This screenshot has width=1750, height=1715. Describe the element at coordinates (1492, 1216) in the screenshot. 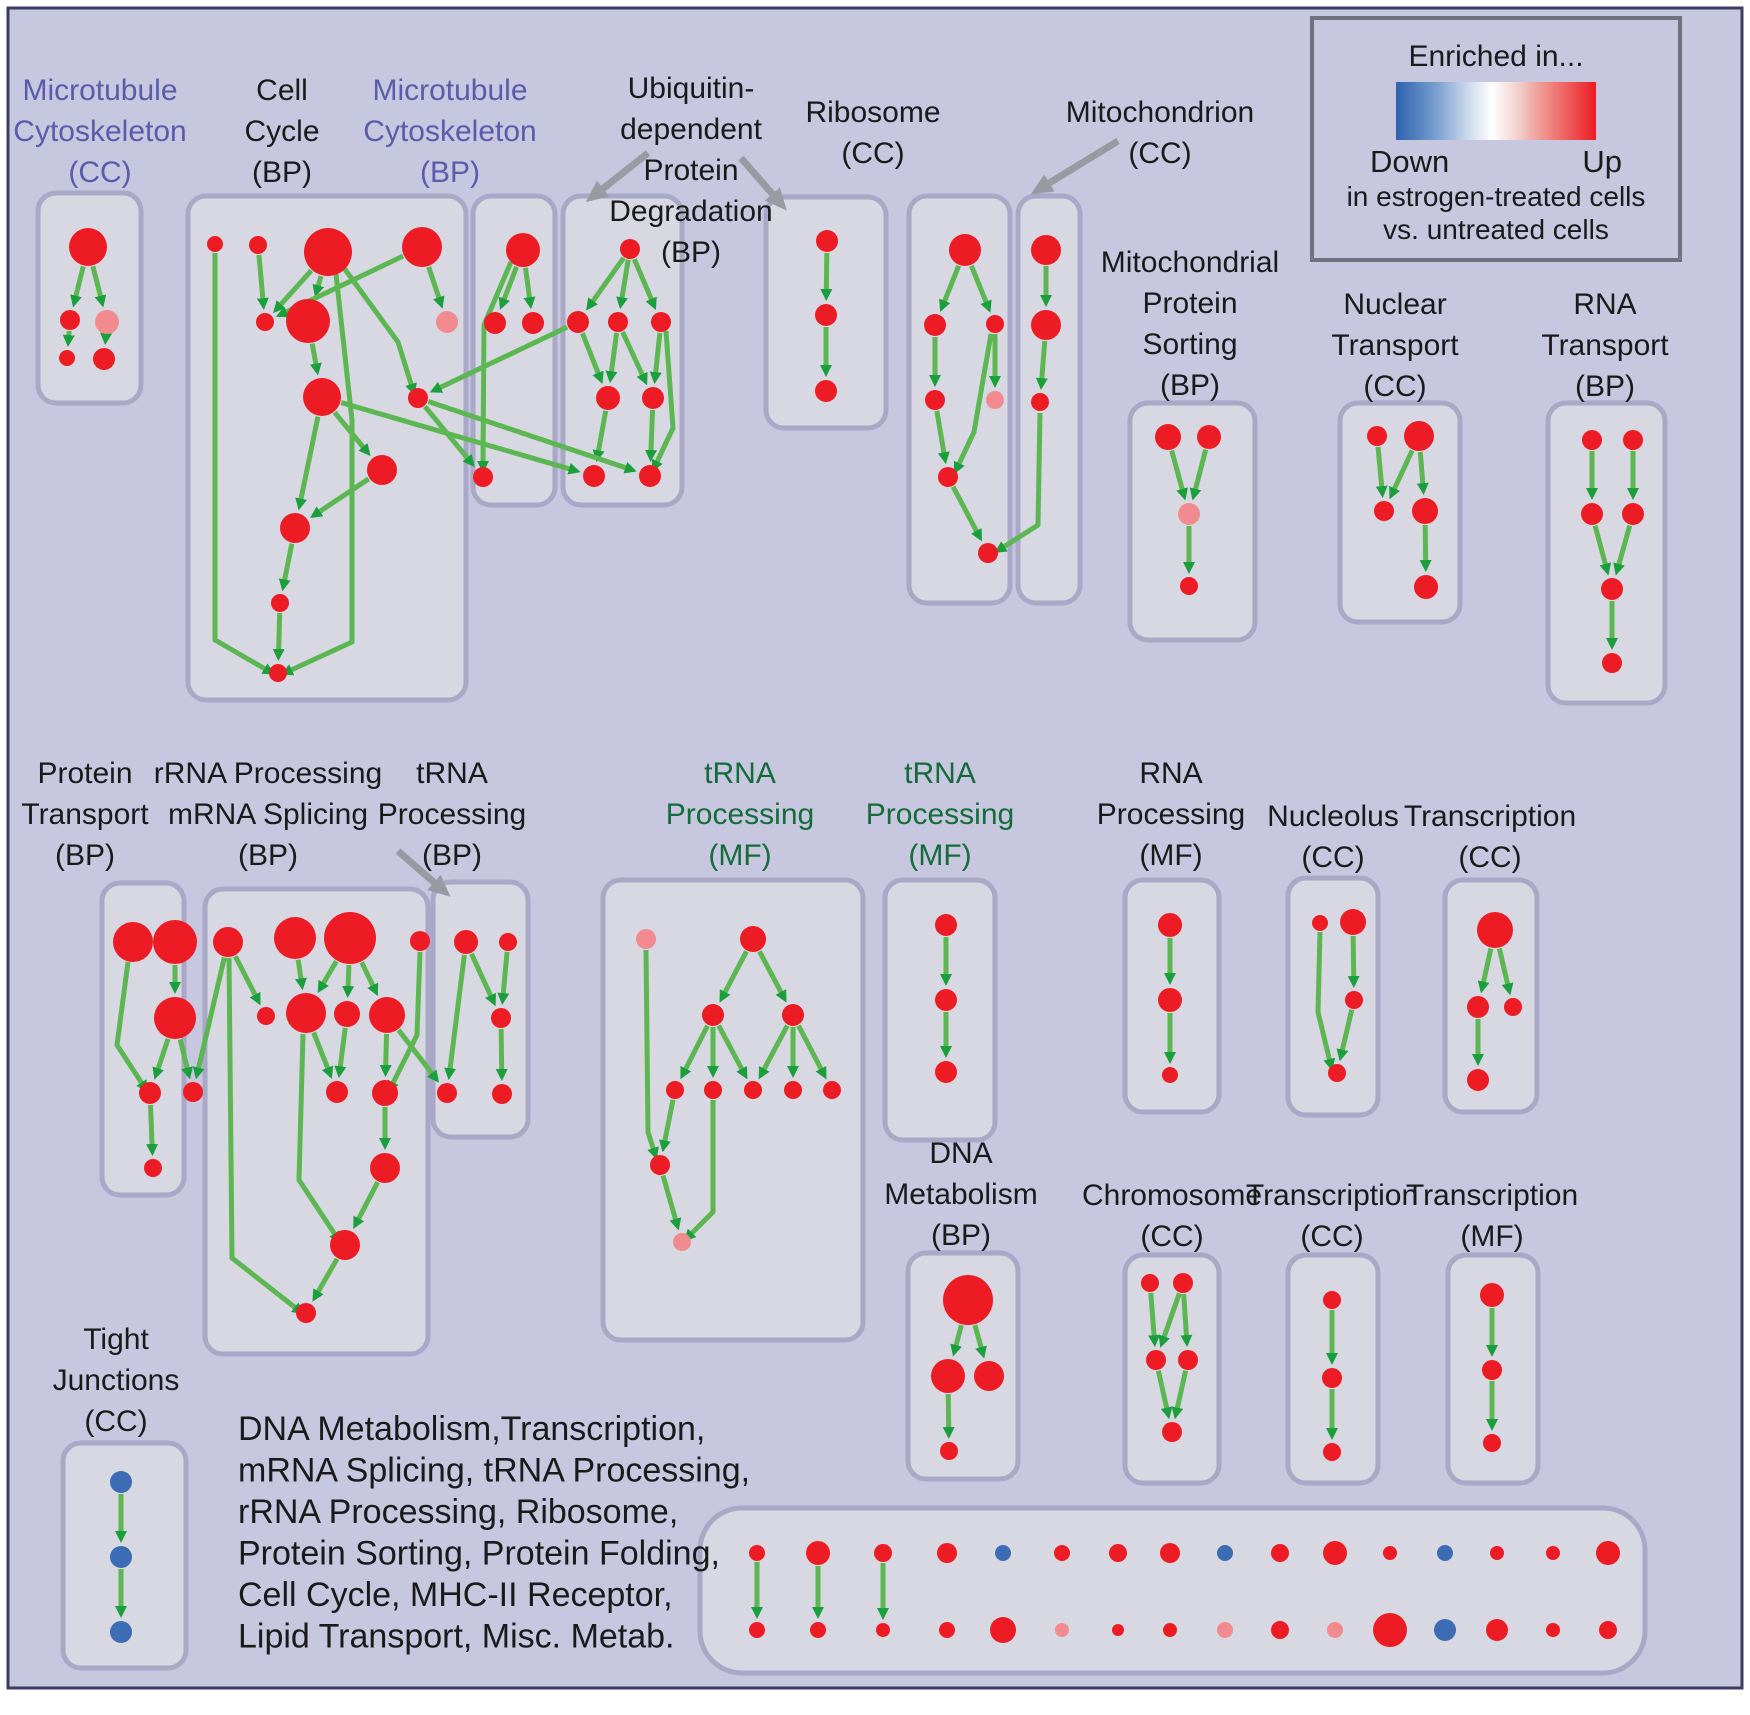

I see `cluster-label-transcription-mf: Transcription (MF)` at that location.